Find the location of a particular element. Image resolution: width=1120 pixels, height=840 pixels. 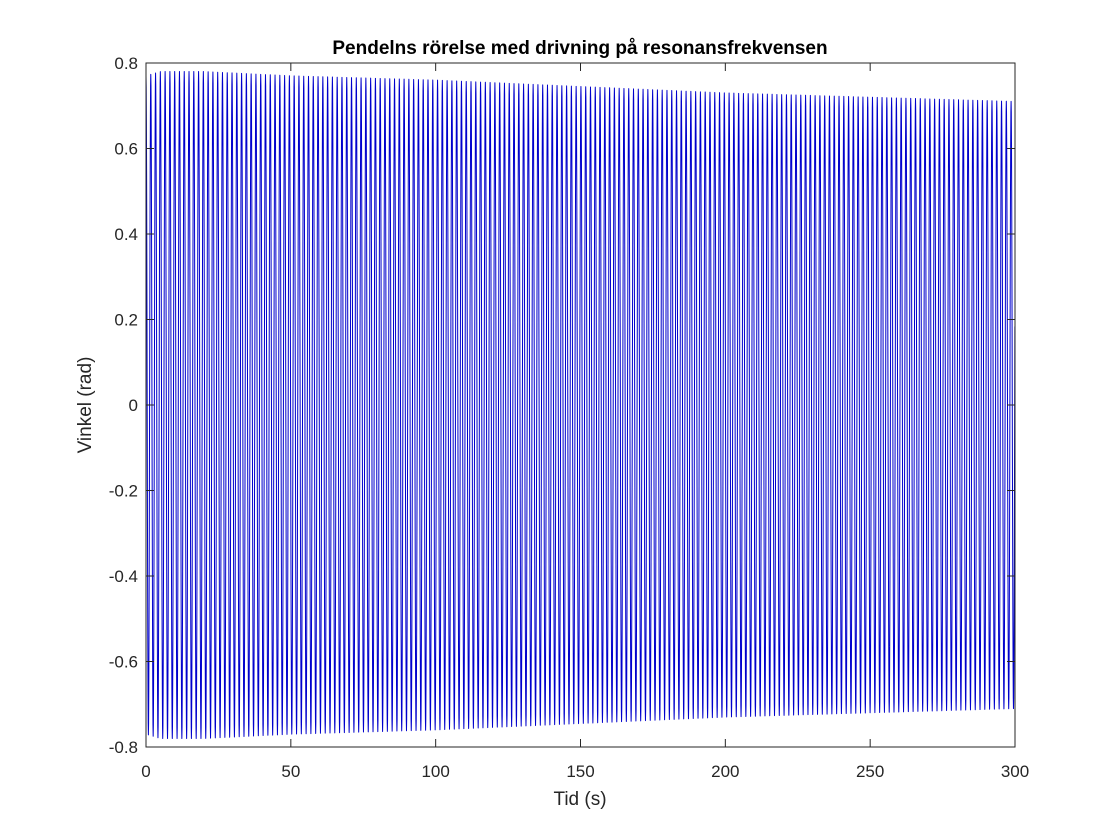

y-axis-label: Vinkel (rad) is located at coordinates (85, 405).